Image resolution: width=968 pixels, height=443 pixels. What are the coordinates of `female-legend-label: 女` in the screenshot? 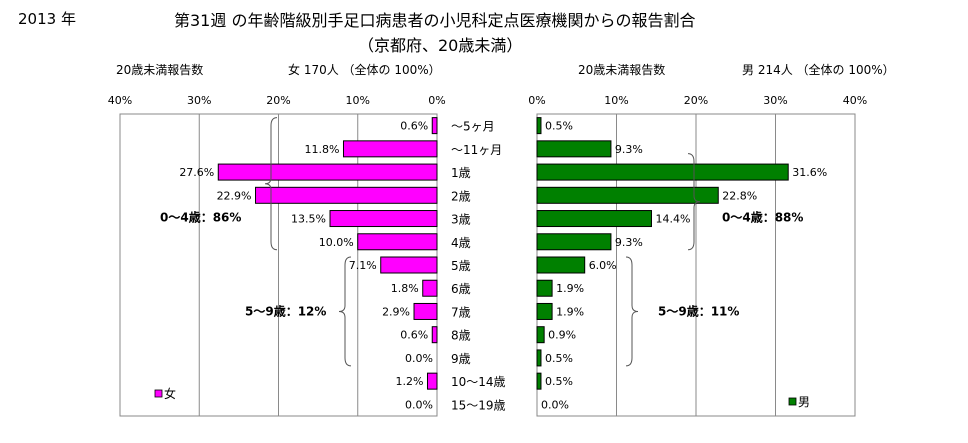 It's located at (170, 393).